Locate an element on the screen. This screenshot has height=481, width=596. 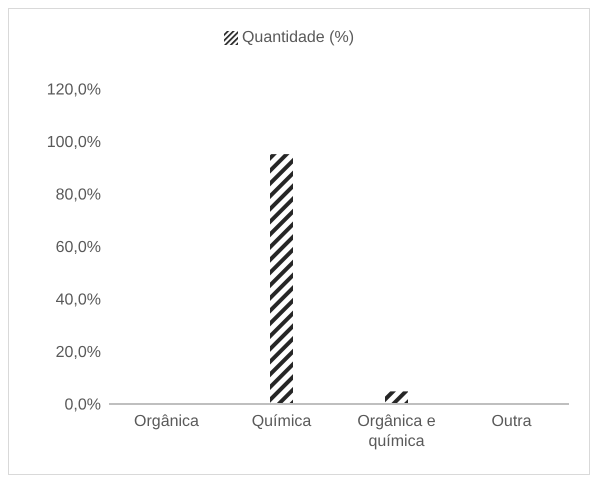
x-tick-label: Química is located at coordinates (282, 421).